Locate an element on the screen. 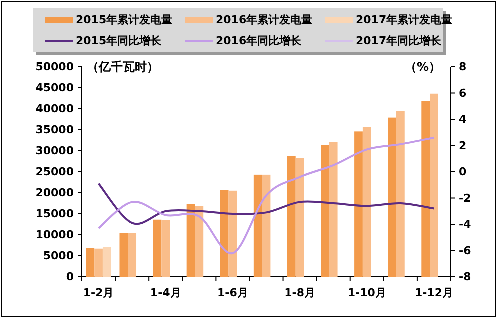  y-tick-label: 15000 is located at coordinates (55, 214).